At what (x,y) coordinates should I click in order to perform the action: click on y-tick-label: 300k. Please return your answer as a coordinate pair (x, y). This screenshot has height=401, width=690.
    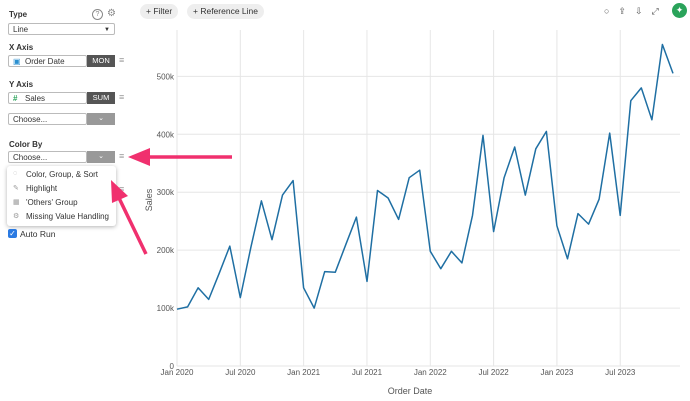
    Looking at the image, I should click on (166, 192).